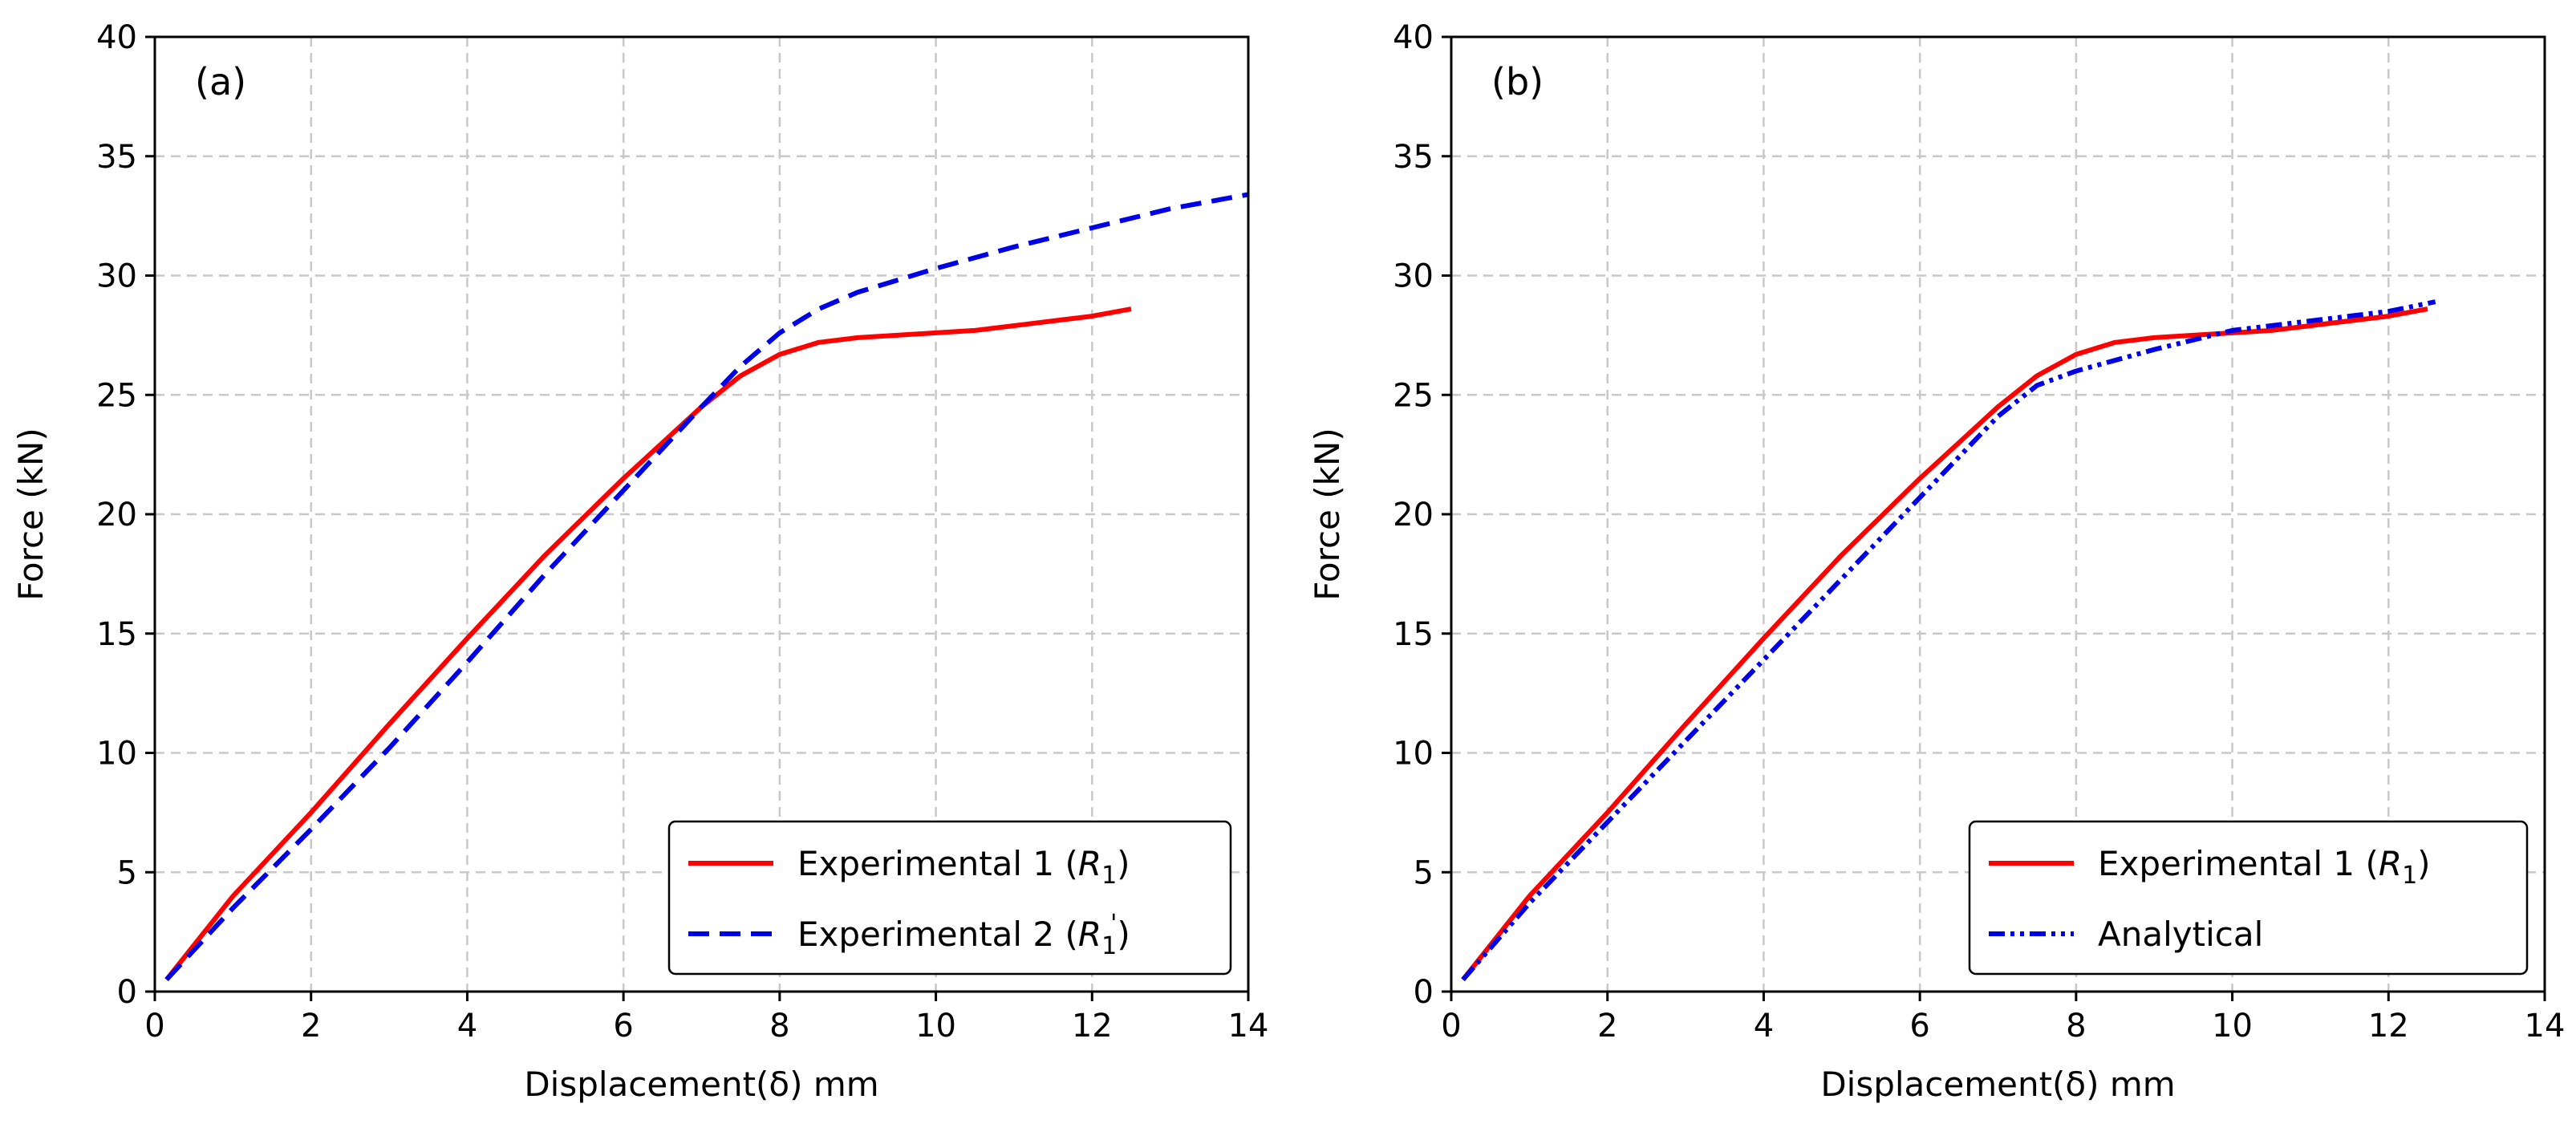 This screenshot has height=1144, width=2576. I want to click on legend-label-2: Analytical, so click(2180, 934).